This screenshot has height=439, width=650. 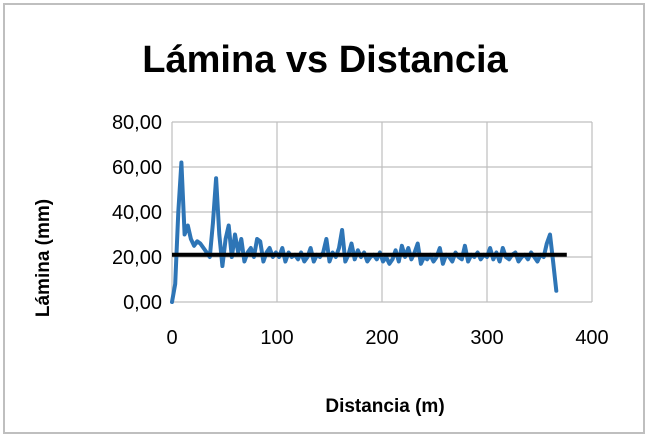 I want to click on y-tick-label: 0,00, so click(x=142, y=303).